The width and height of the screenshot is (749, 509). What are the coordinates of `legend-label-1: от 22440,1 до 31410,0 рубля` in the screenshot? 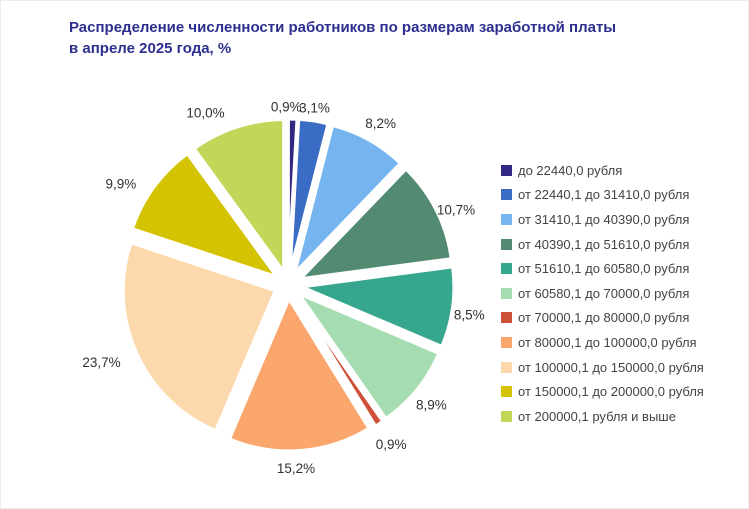 It's located at (604, 195).